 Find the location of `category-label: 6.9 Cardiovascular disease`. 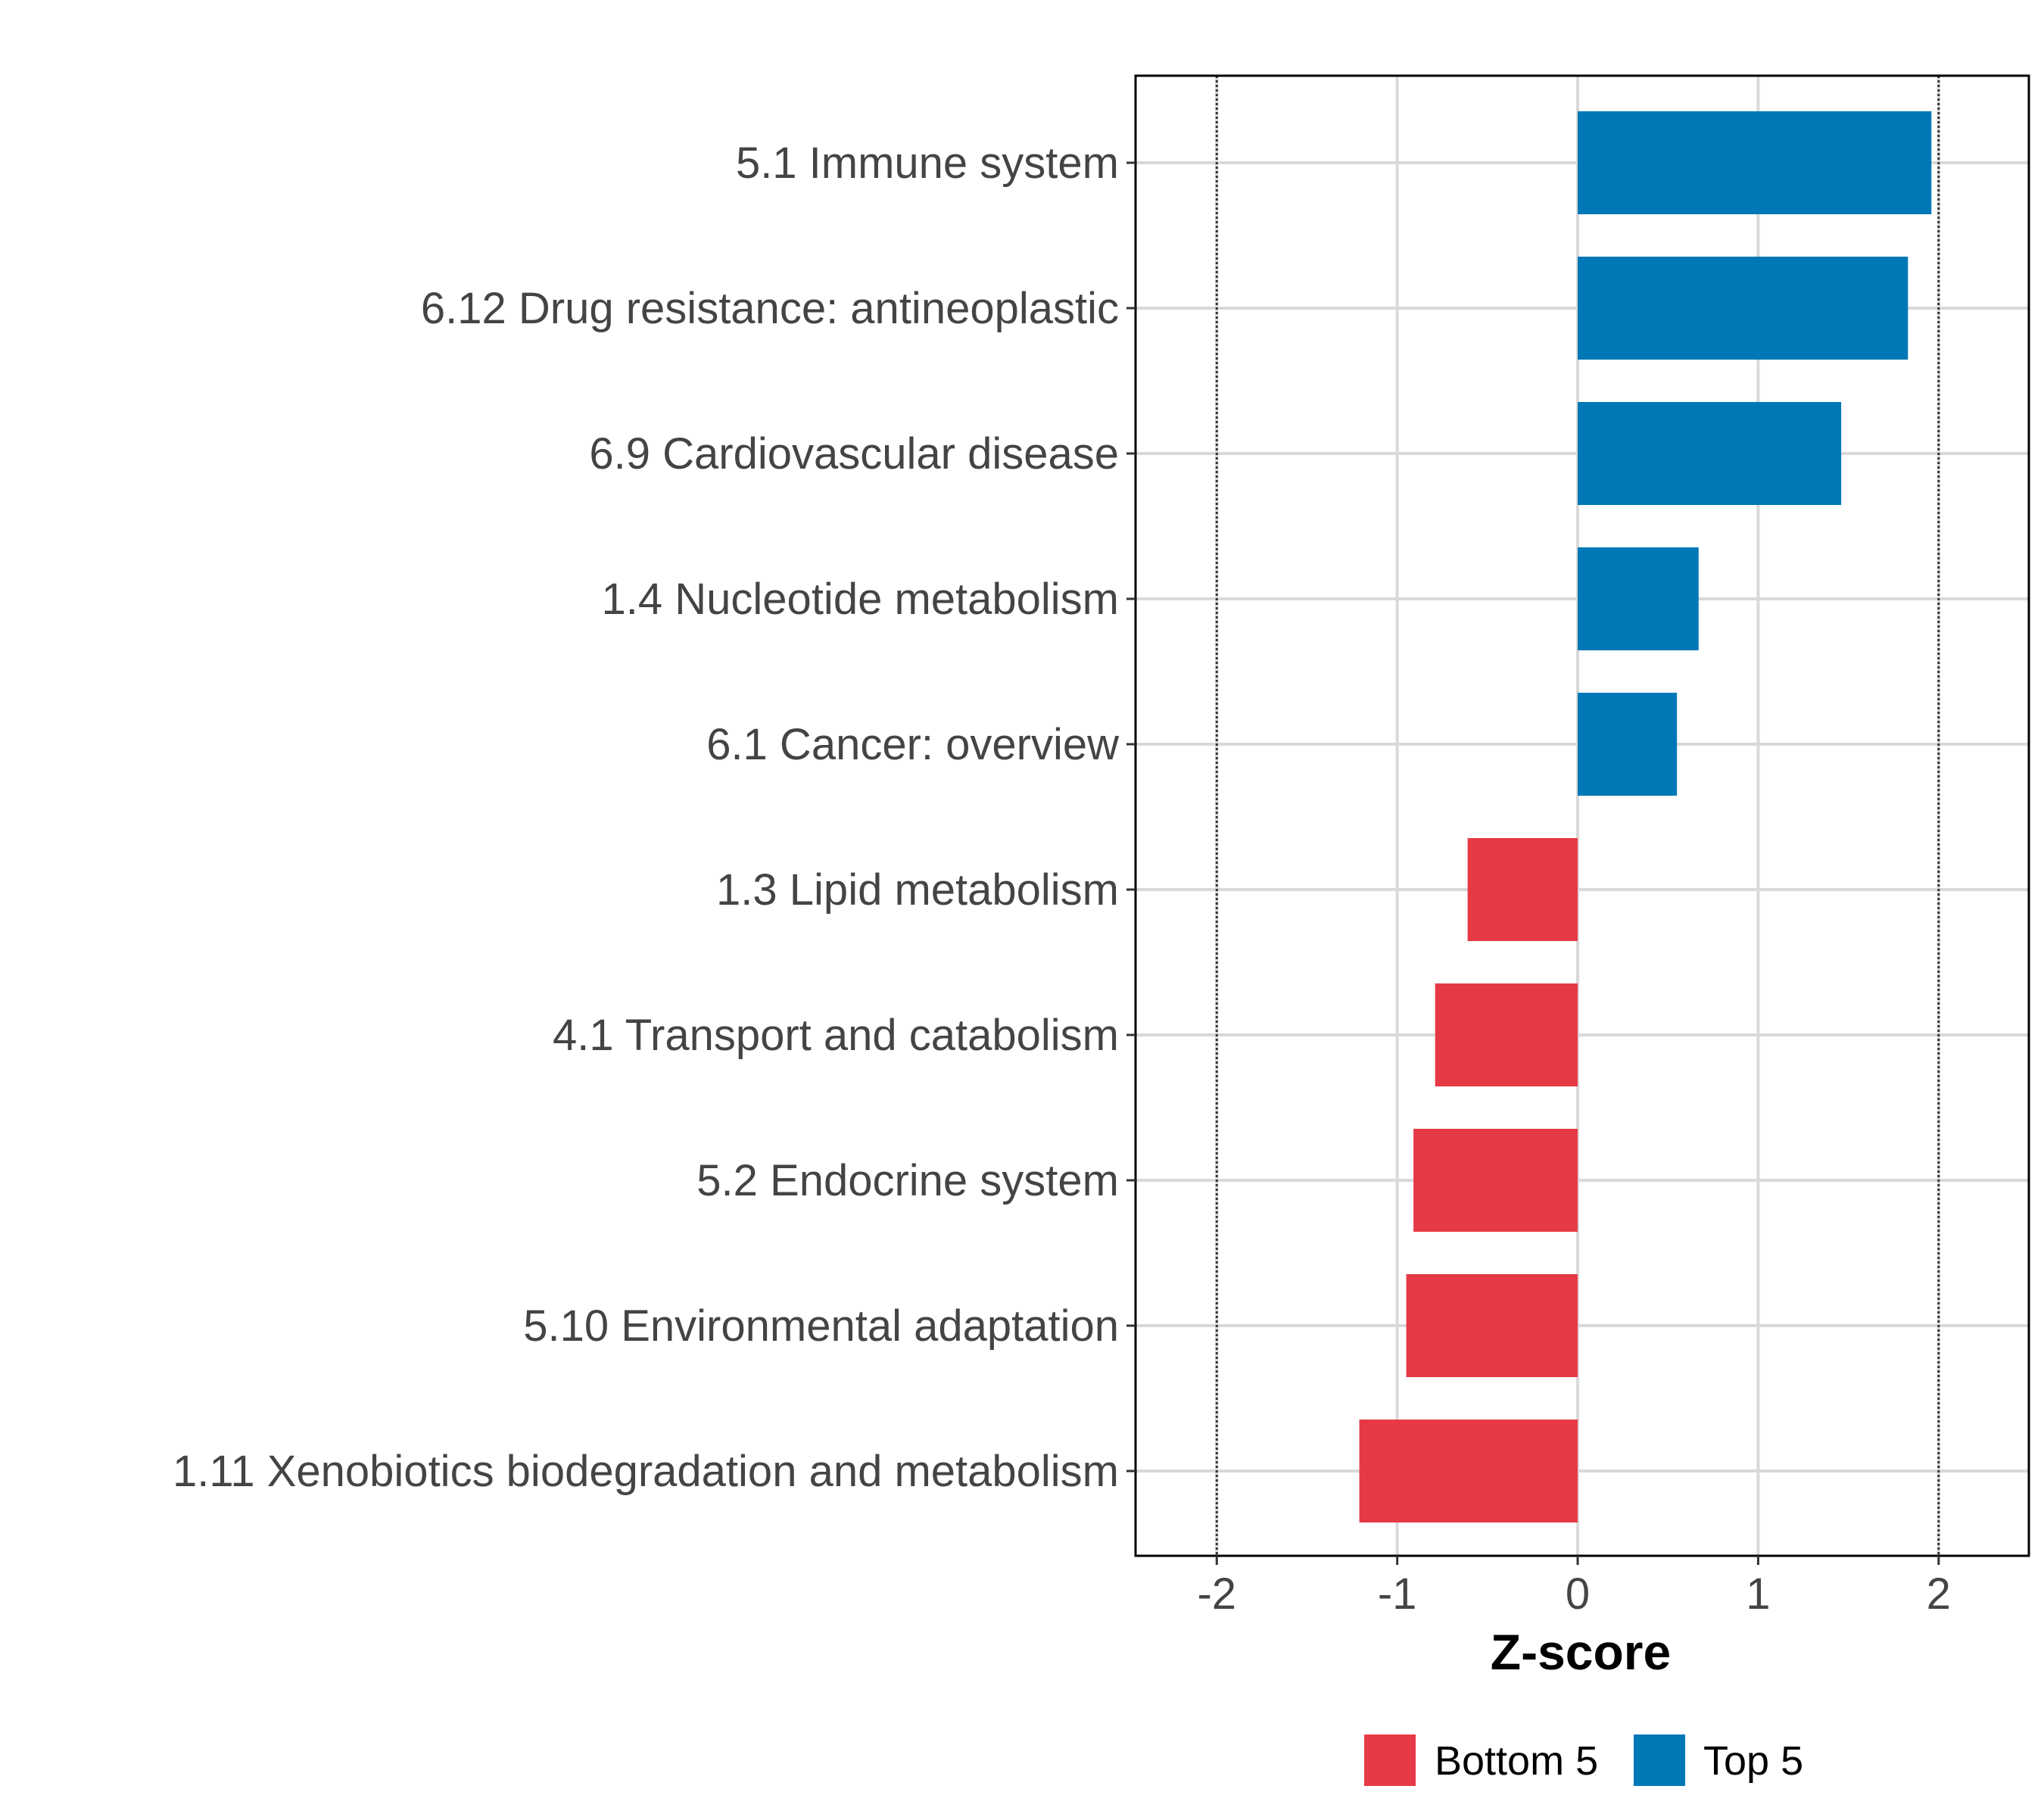

category-label: 6.9 Cardiovascular disease is located at coordinates (854, 453).